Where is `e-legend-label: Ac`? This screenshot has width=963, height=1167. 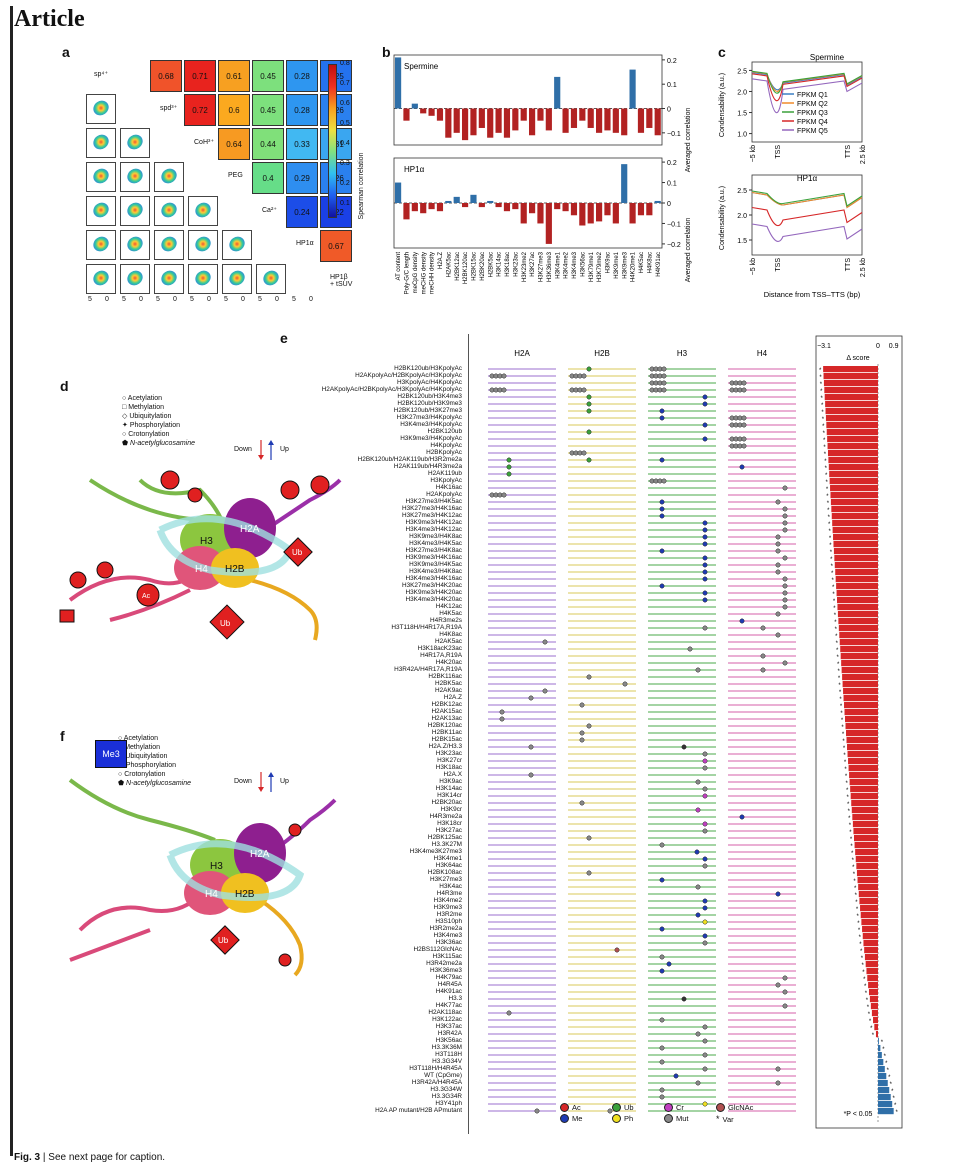
e-legend-label: Ac is located at coordinates (576, 1107).